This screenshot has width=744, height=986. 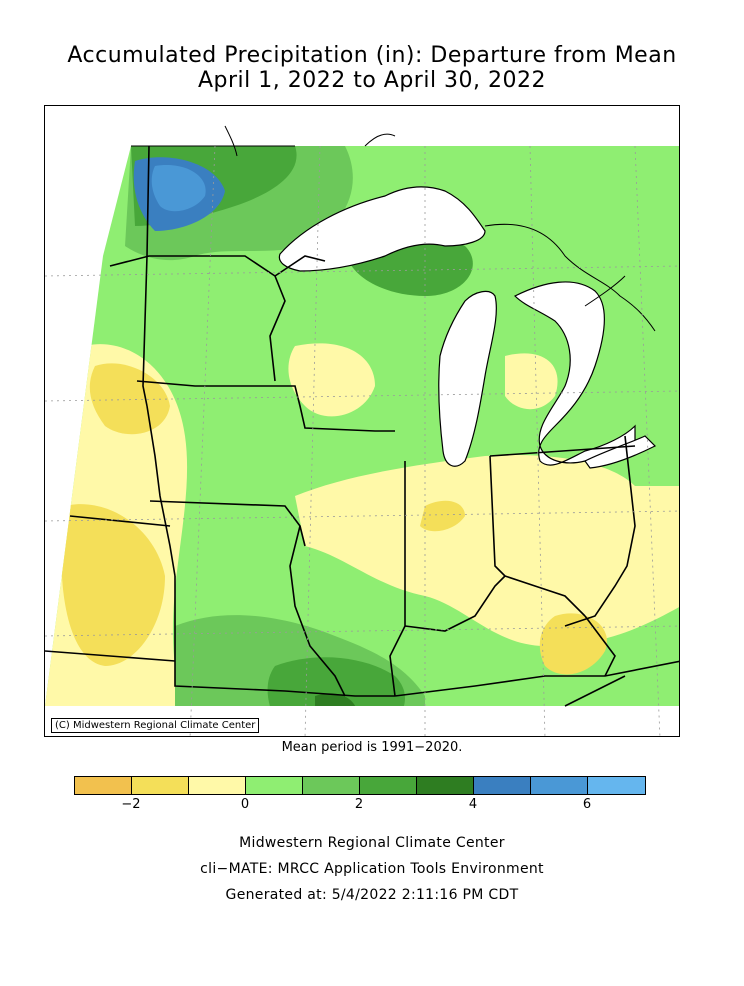 I want to click on legend-tick-label: 6, so click(x=587, y=804).